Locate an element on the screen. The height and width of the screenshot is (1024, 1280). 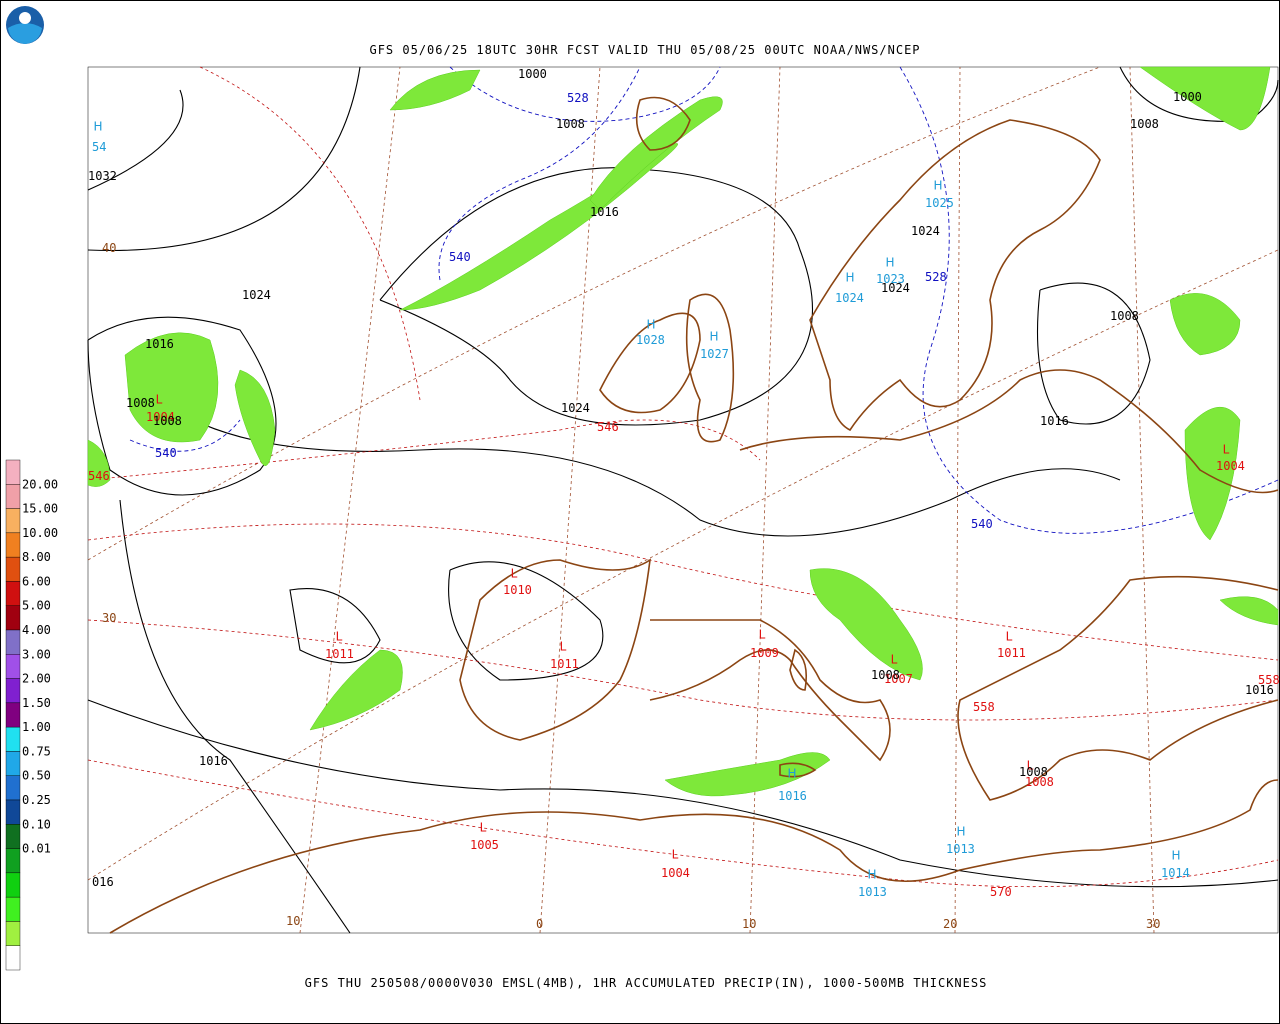
center-value: 1028 is located at coordinates (650, 340).